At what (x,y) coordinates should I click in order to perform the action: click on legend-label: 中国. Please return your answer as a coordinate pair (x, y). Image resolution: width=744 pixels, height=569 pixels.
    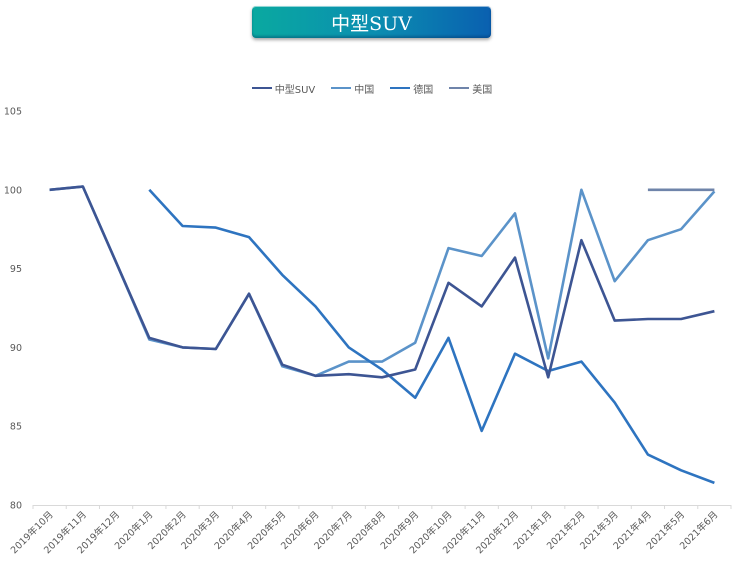
    Looking at the image, I should click on (364, 90).